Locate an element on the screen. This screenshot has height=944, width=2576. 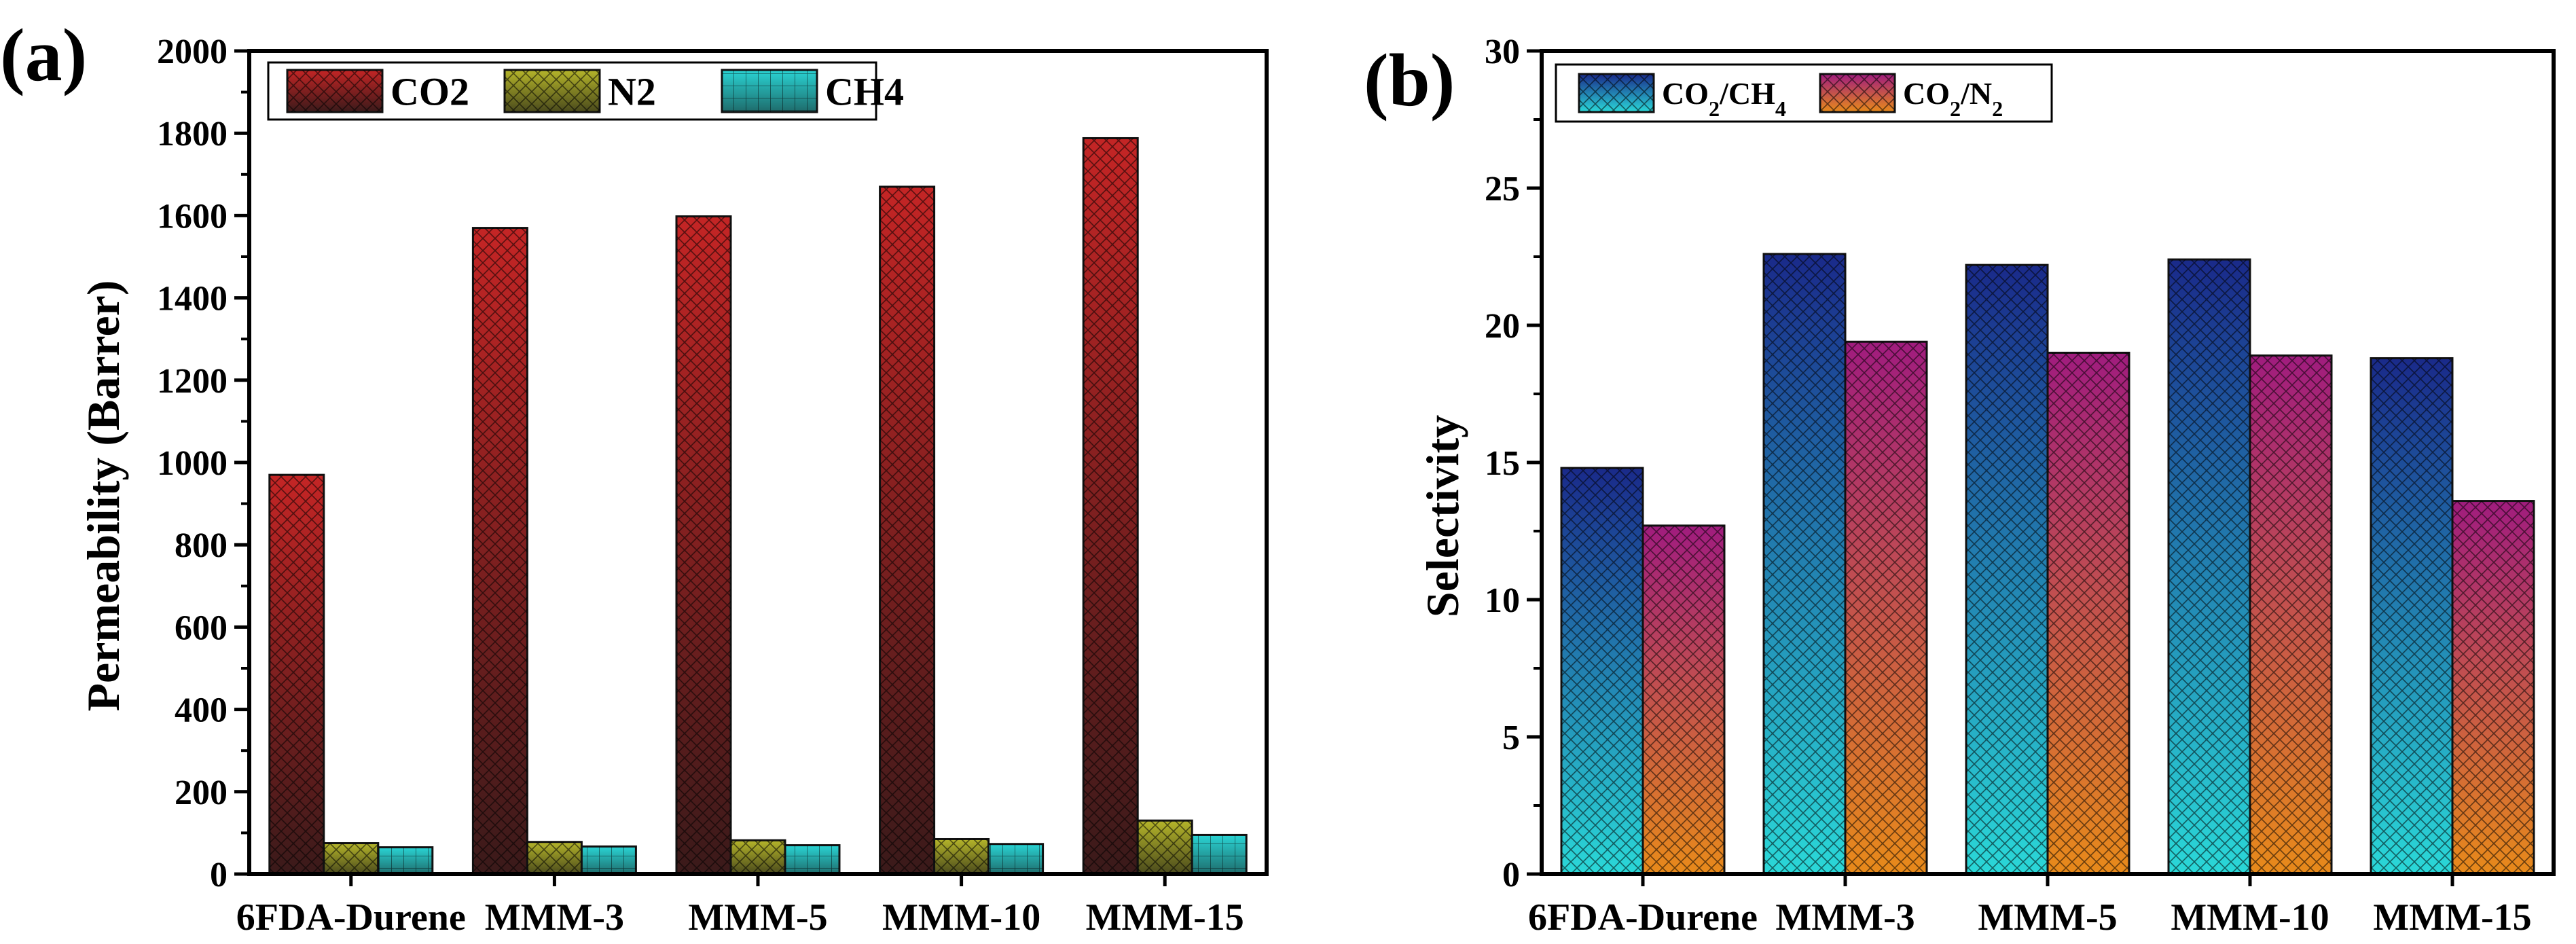
y-tick-label-25: 25 is located at coordinates (1502, 189).